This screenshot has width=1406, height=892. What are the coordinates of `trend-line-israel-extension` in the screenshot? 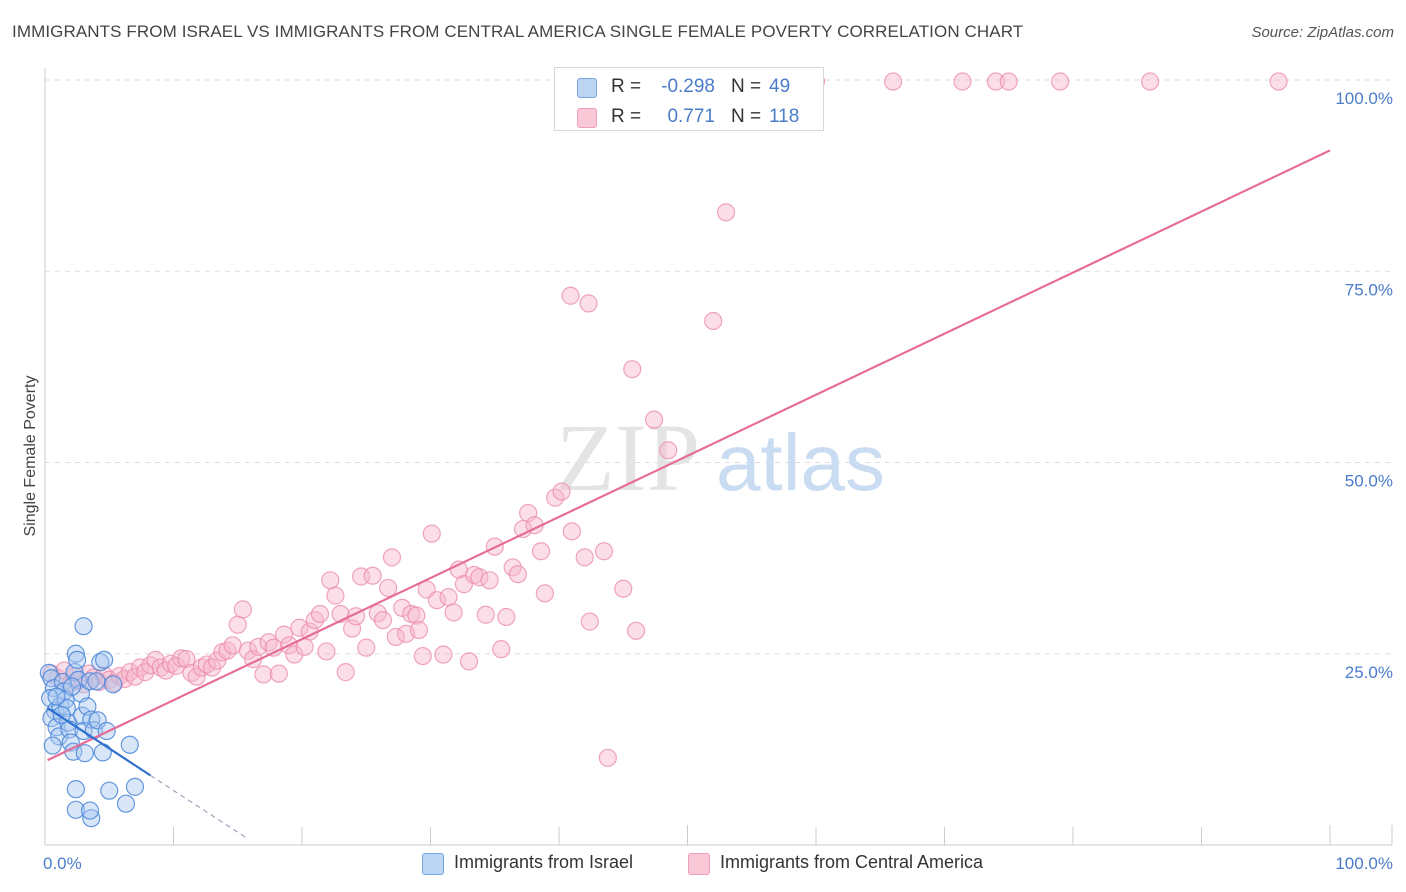 It's located at (199, 807).